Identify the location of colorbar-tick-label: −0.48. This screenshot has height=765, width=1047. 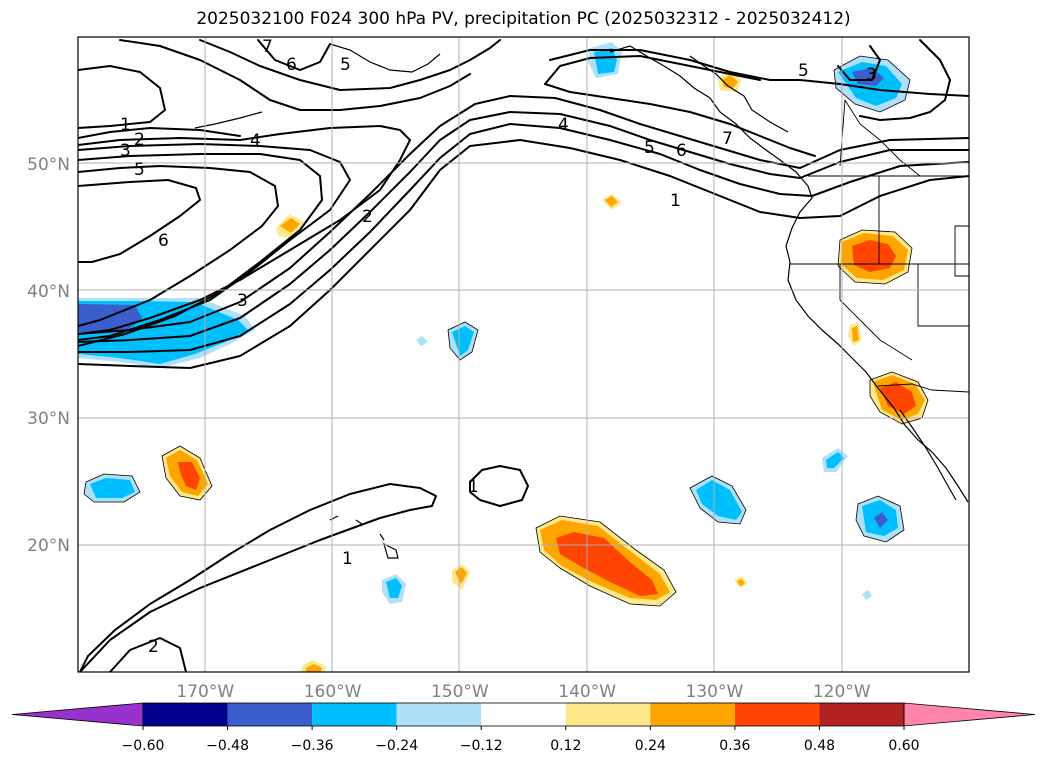
(227, 746).